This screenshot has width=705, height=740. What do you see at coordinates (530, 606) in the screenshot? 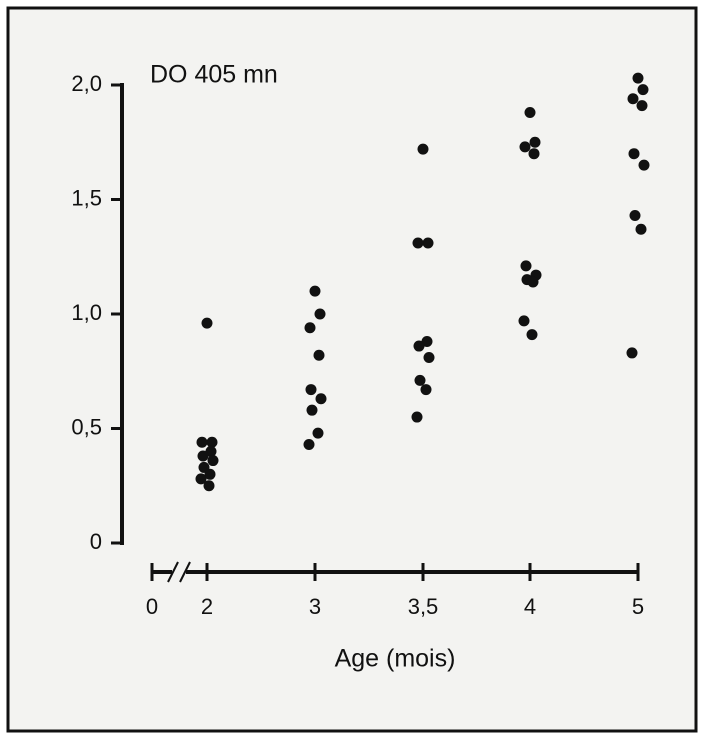
I see `x-tick-label: 4` at bounding box center [530, 606].